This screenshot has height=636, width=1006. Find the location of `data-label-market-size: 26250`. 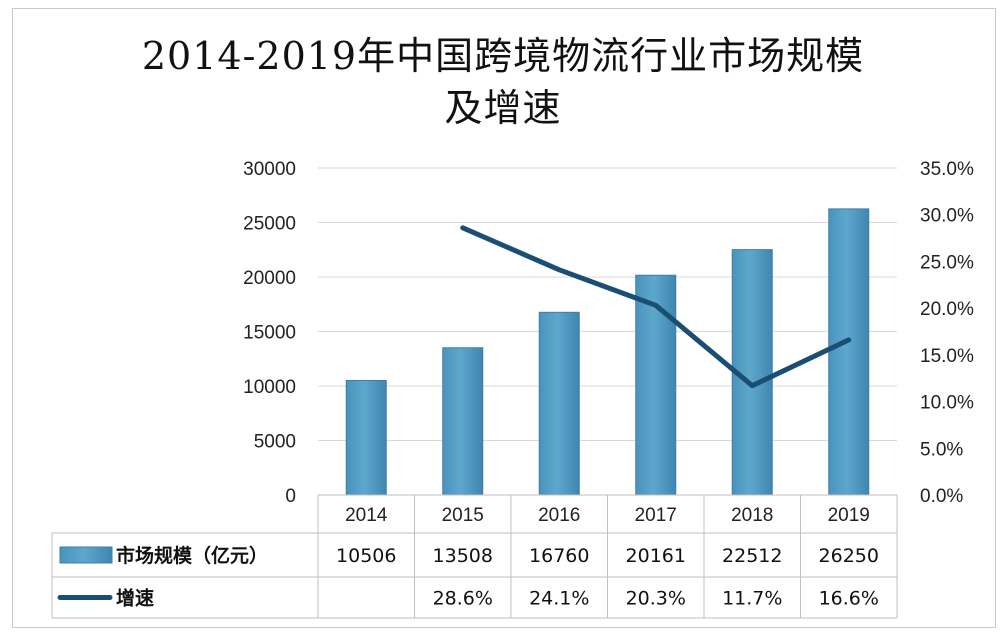

data-label-market-size: 26250 is located at coordinates (849, 556).